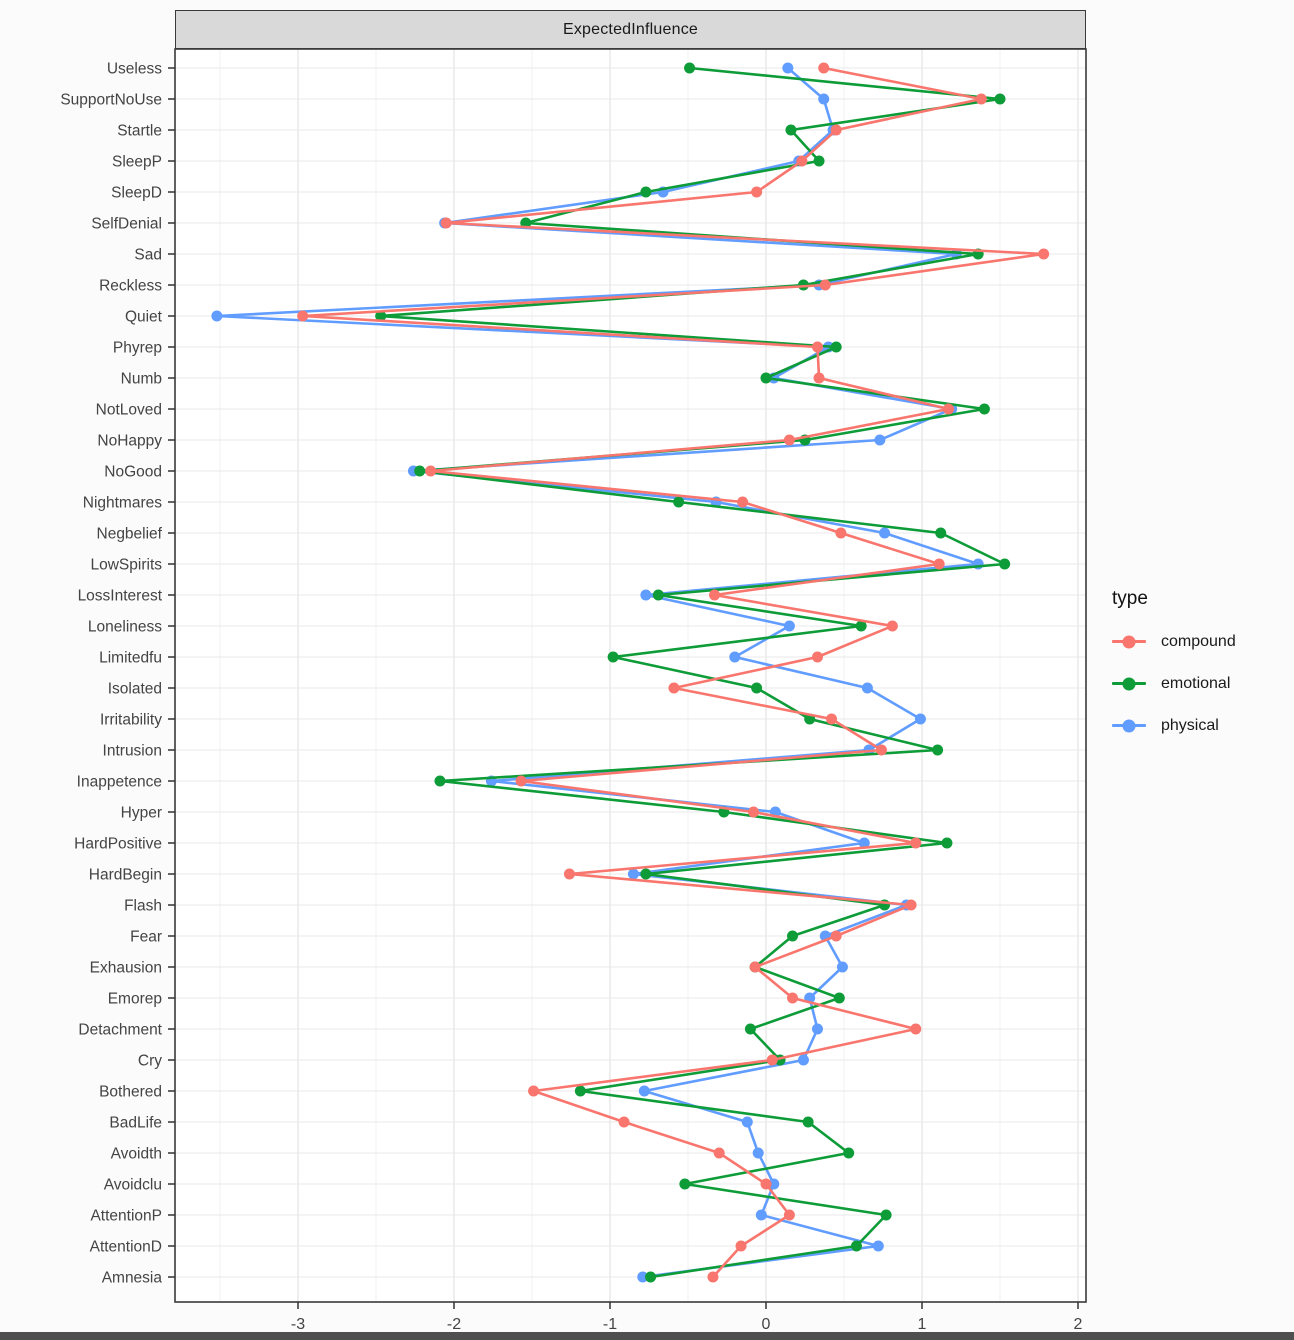  Describe the element at coordinates (139, 130) in the screenshot. I see `y-axis-label: Startle` at that location.